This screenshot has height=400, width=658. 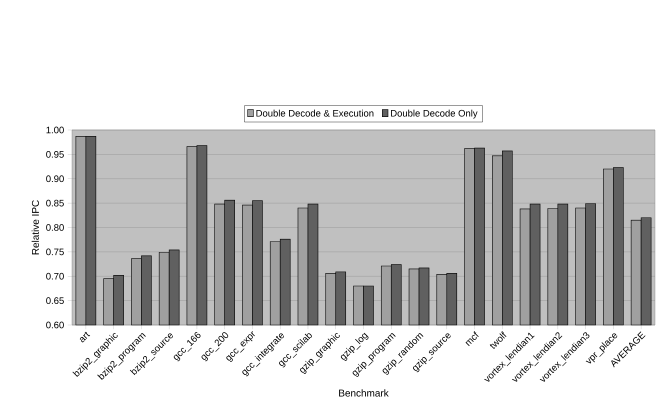 I want to click on y-tick-label: 0.65, so click(x=55, y=300).